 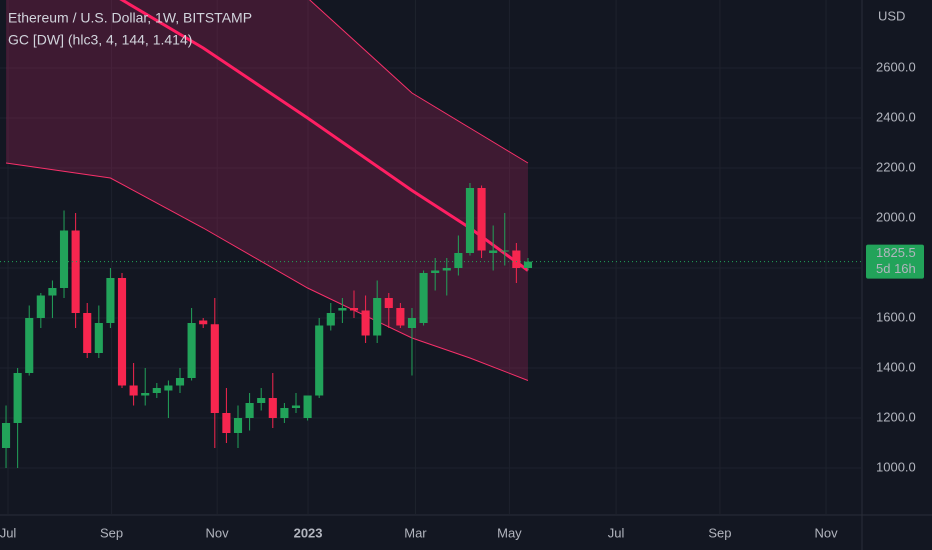 I want to click on y-tick-label: 2600.0, so click(x=896, y=66).